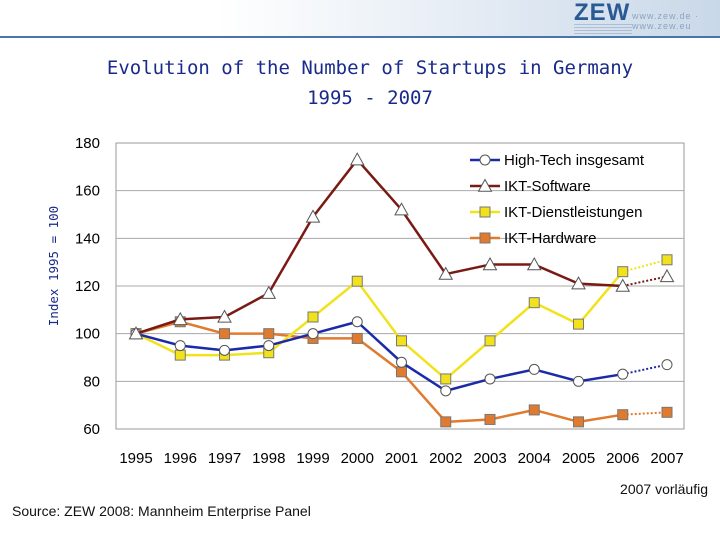  I want to click on x-tick-1998: 1998, so click(268, 458).